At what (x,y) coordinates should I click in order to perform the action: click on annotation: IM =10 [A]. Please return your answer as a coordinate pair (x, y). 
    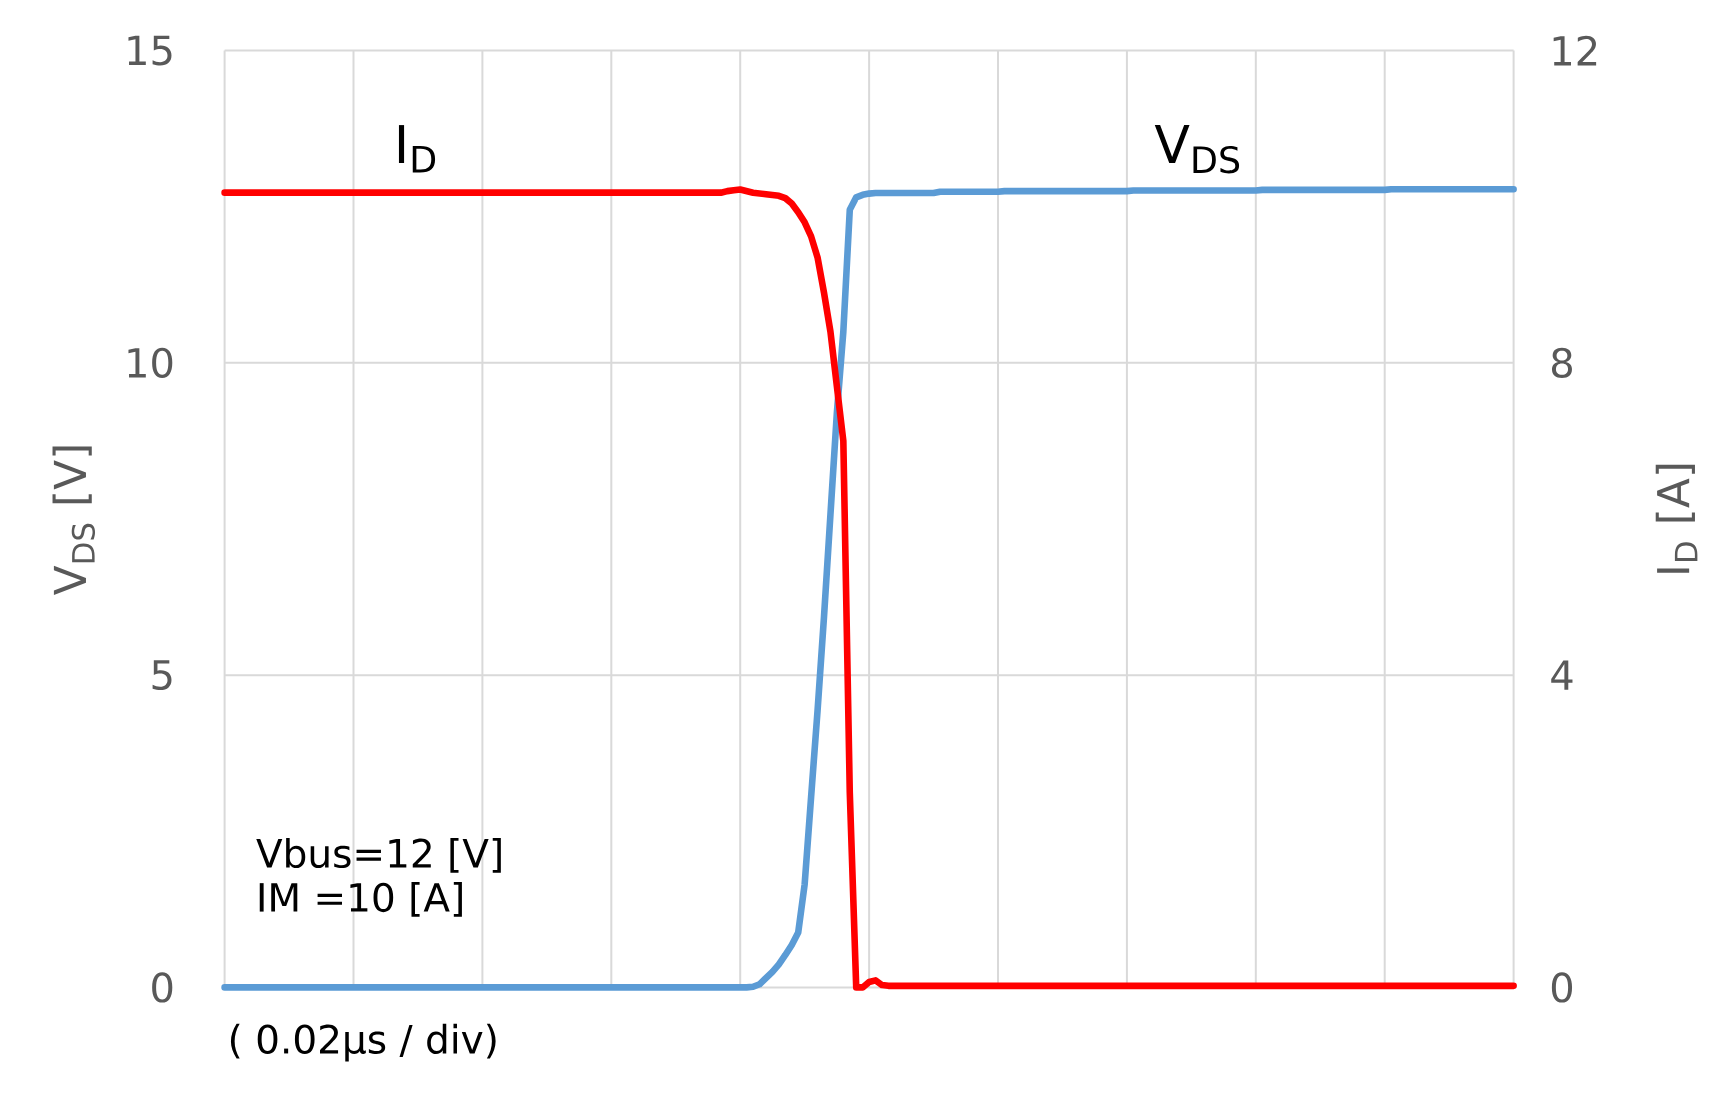
    Looking at the image, I should click on (360, 899).